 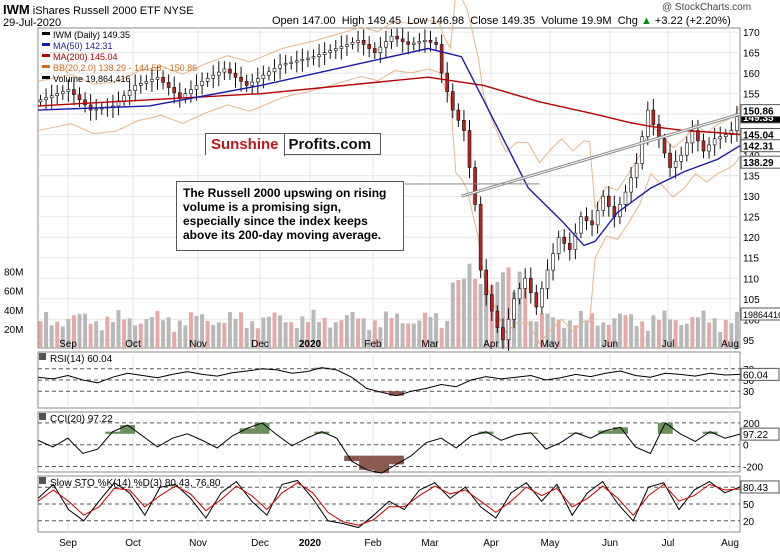 What do you see at coordinates (353, 21) in the screenshot?
I see `high-label: High` at bounding box center [353, 21].